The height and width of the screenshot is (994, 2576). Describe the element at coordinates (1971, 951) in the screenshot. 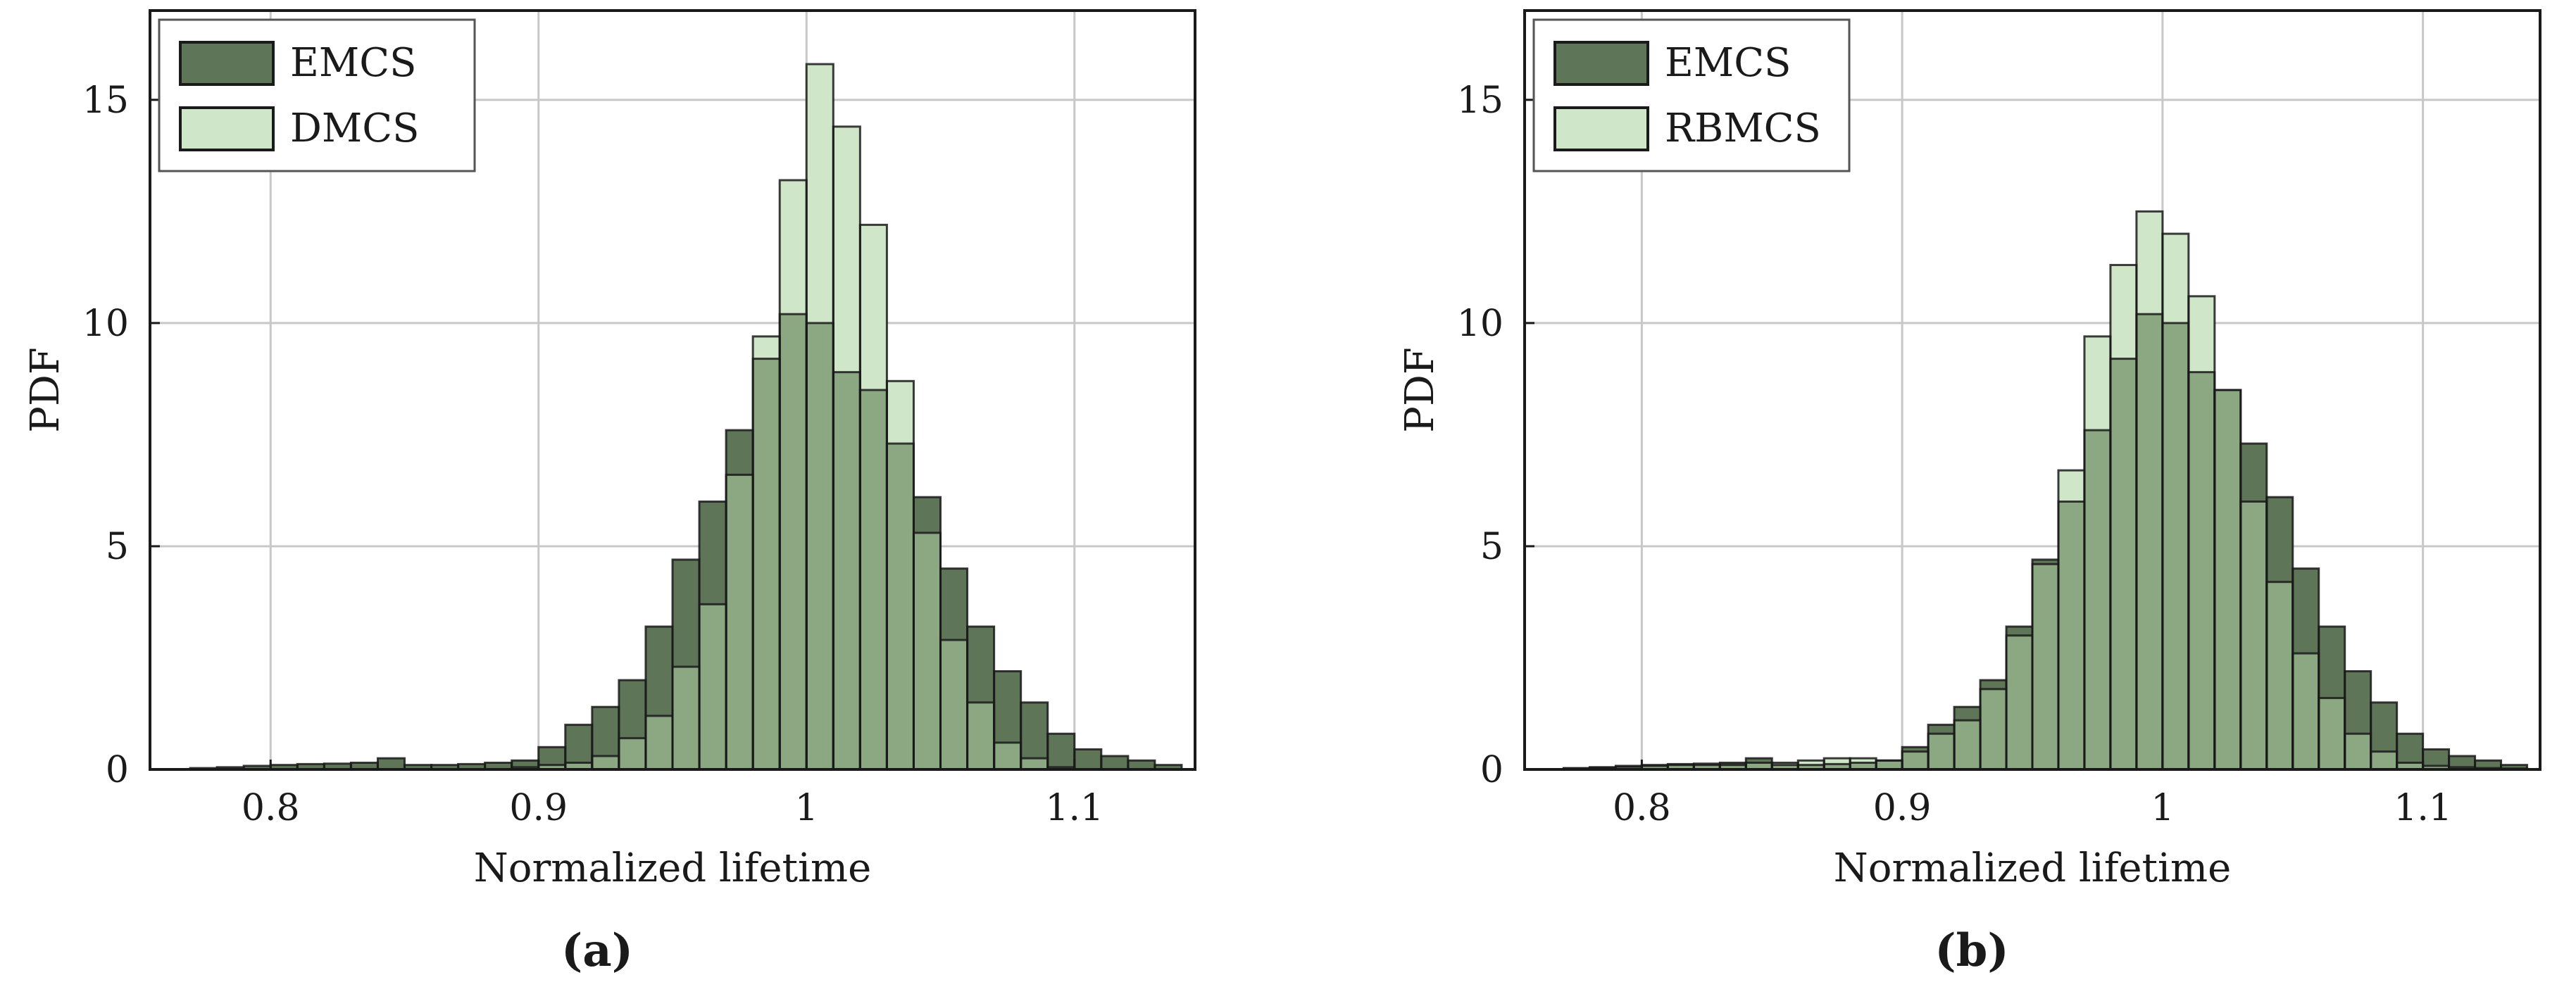

I see `panel-label: (b)` at that location.